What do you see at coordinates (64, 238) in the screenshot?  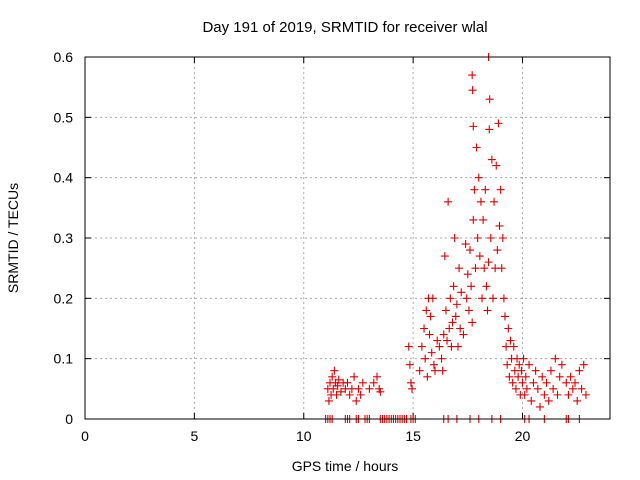 I see `y-tick-label: 0.3` at bounding box center [64, 238].